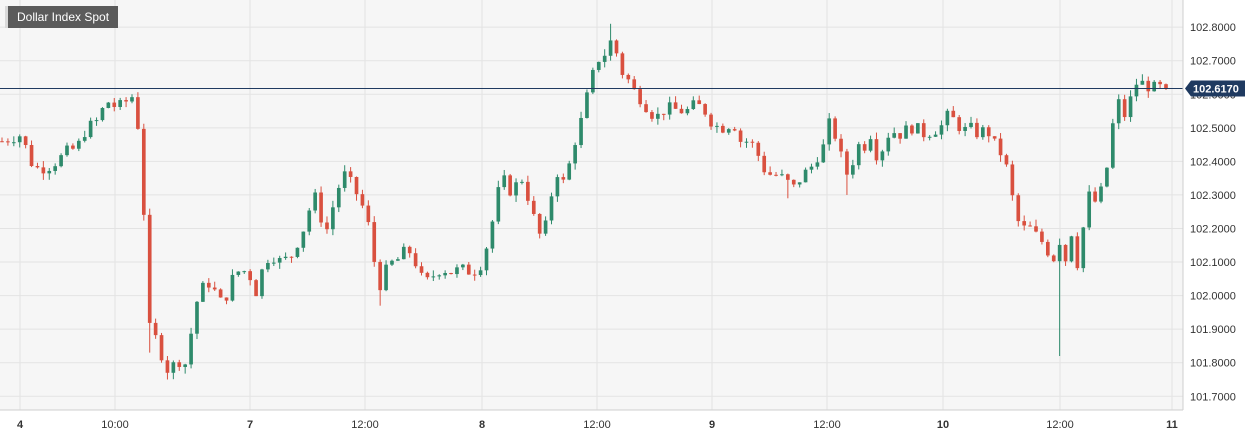 This screenshot has height=436, width=1260. Describe the element at coordinates (1213, 229) in the screenshot. I see `y-tick-label: 102.2000` at that location.